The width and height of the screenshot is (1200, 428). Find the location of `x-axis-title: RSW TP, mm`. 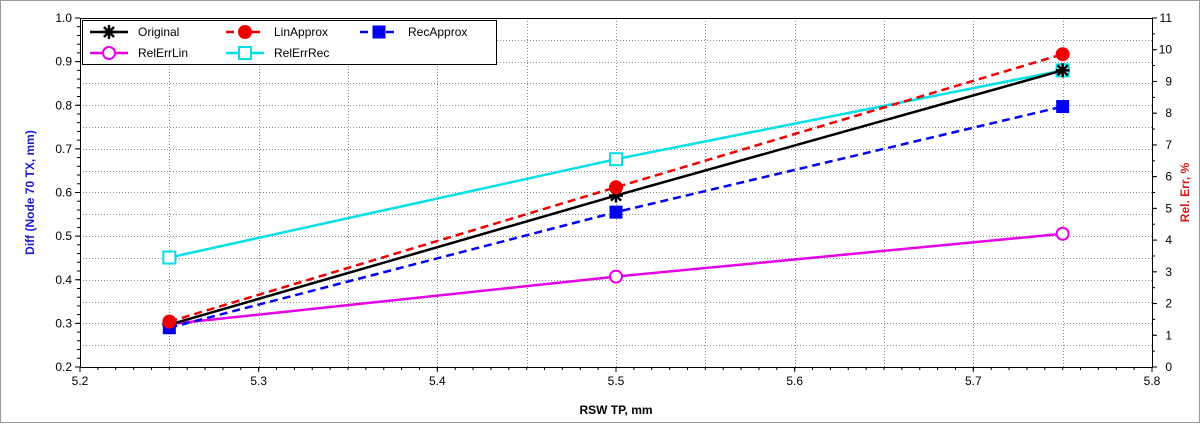

x-axis-title: RSW TP, mm is located at coordinates (615, 410).